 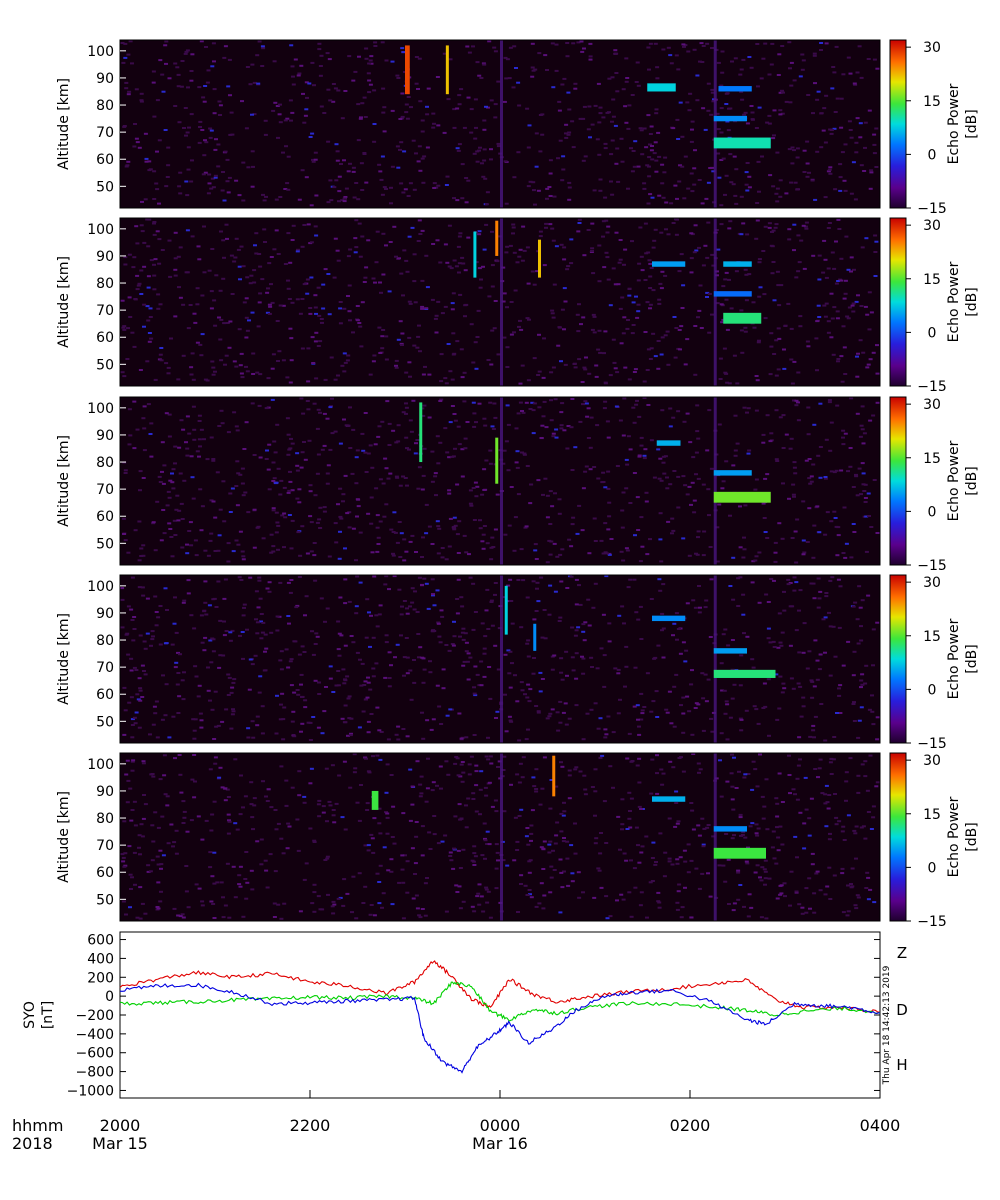 What do you see at coordinates (120, 1125) in the screenshot?
I see `x-tick-time: 2000` at bounding box center [120, 1125].